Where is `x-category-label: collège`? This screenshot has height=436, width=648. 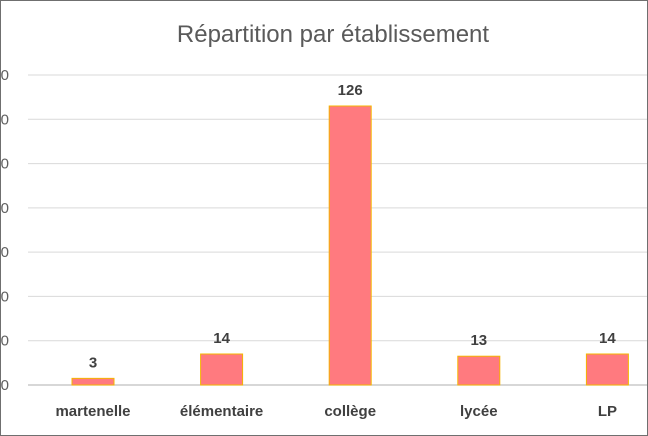 x-category-label: collège is located at coordinates (350, 411).